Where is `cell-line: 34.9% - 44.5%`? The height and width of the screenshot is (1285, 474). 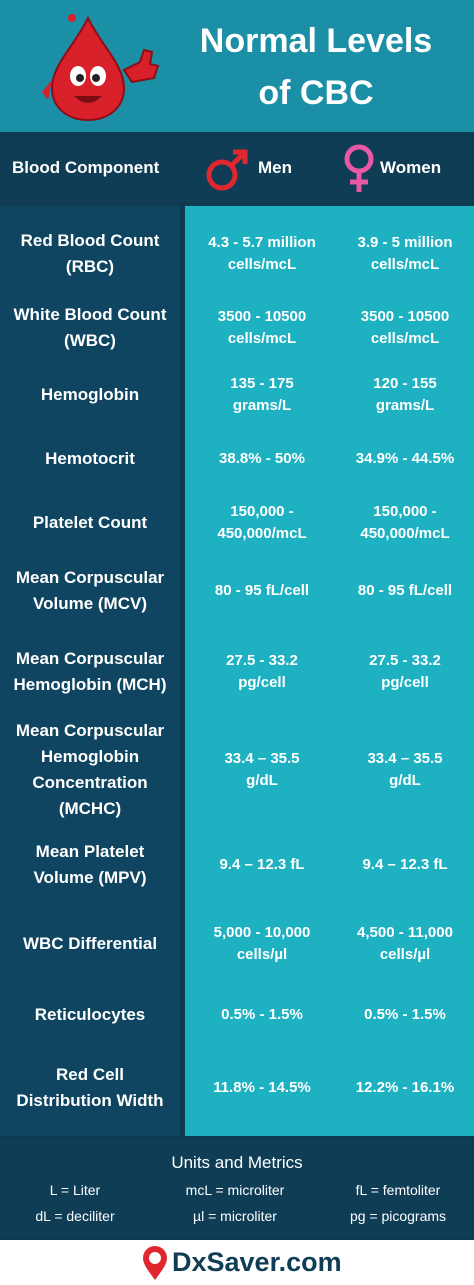
cell-line: 34.9% - 44.5% is located at coordinates (405, 458).